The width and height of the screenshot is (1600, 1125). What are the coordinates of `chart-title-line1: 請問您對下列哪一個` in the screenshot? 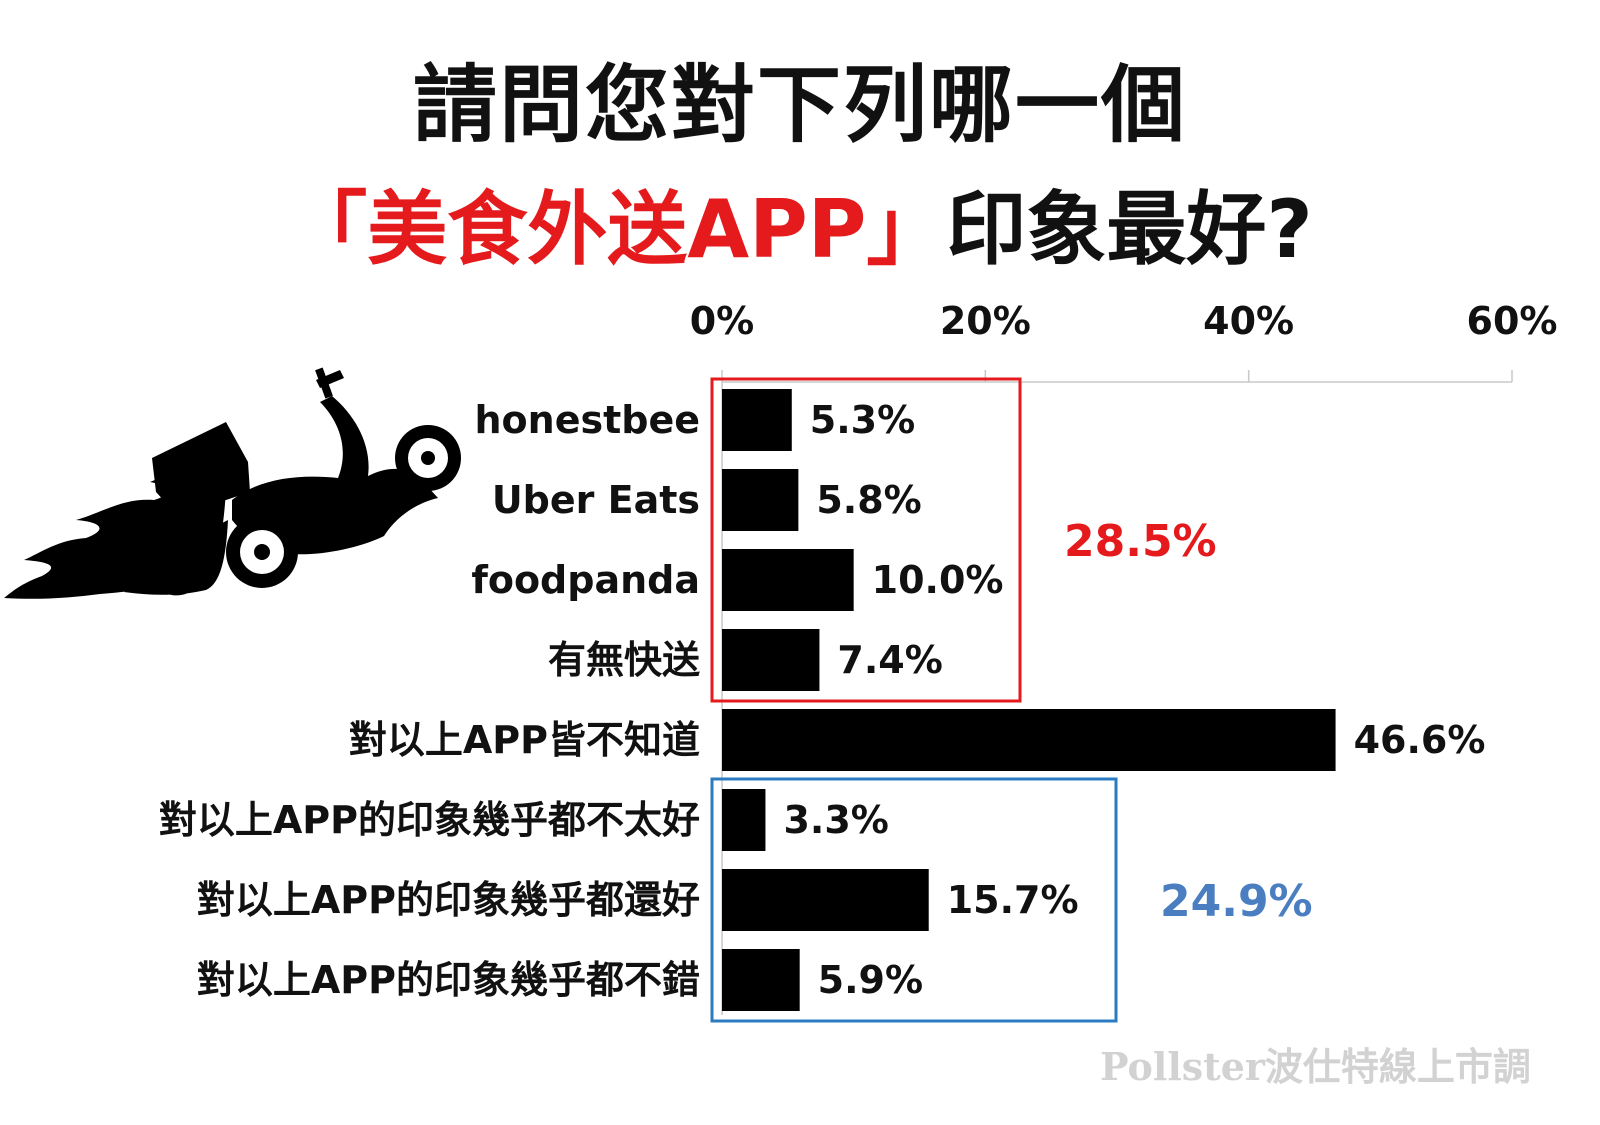 It's located at (799, 105).